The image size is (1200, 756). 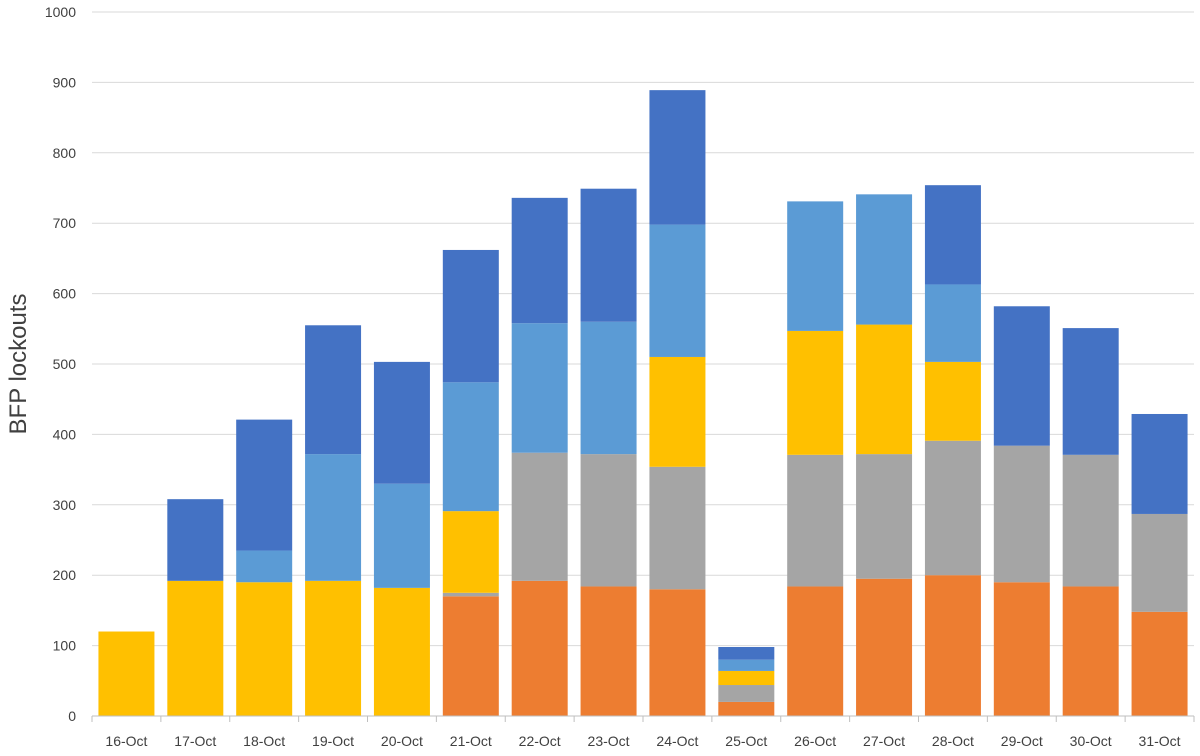 What do you see at coordinates (195, 741) in the screenshot?
I see `x-tick-label: 17-Oct` at bounding box center [195, 741].